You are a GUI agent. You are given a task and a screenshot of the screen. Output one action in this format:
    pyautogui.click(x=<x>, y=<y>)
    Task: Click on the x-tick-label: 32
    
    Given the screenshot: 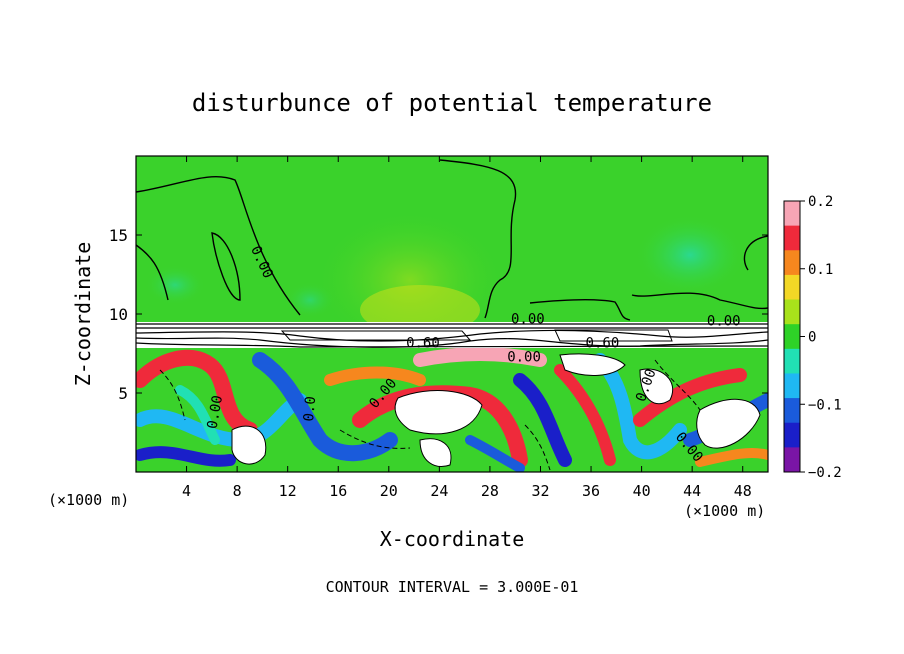 What is the action you would take?
    pyautogui.click(x=540, y=491)
    